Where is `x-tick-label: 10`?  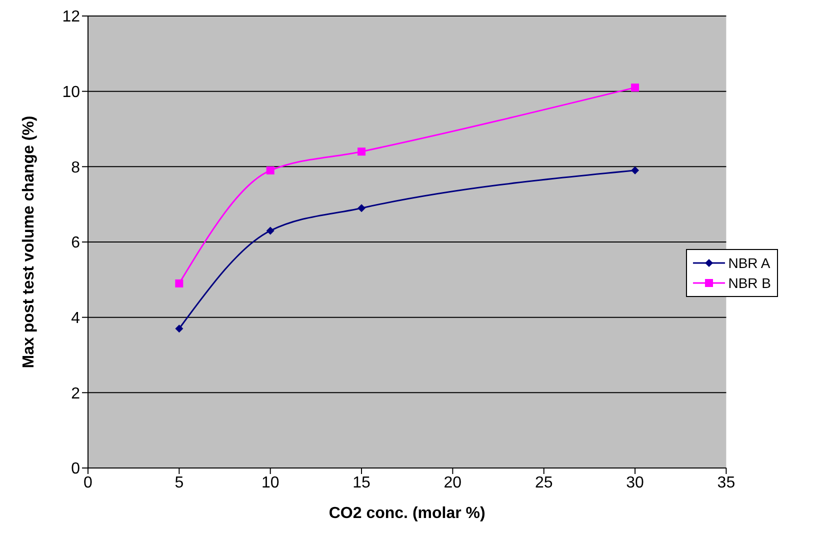 x-tick-label: 10 is located at coordinates (270, 483).